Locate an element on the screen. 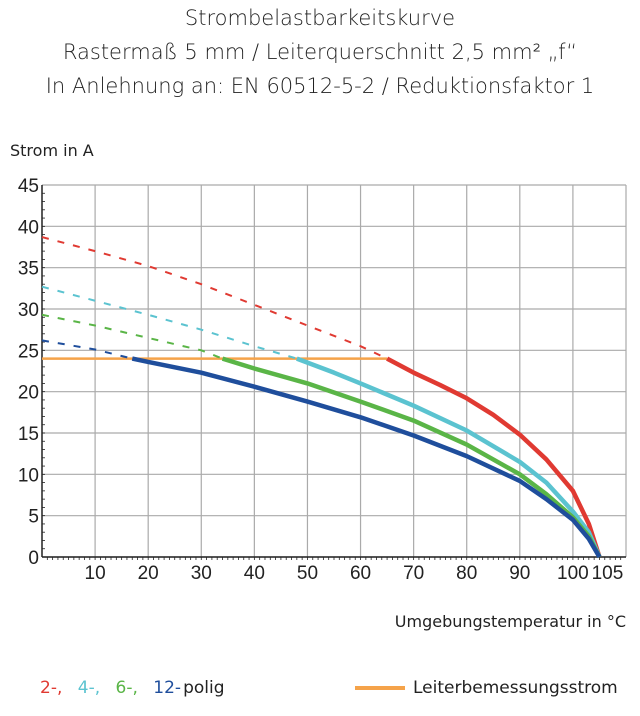 The height and width of the screenshot is (716, 640). x-tick-label: 100 is located at coordinates (573, 573).